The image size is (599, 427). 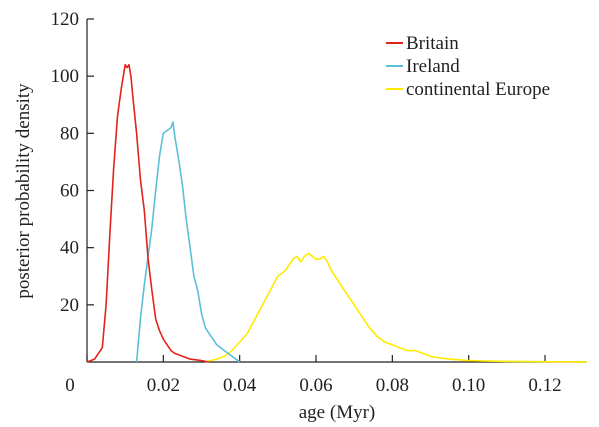 I want to click on x-tick-label: 0.06, so click(x=315, y=385).